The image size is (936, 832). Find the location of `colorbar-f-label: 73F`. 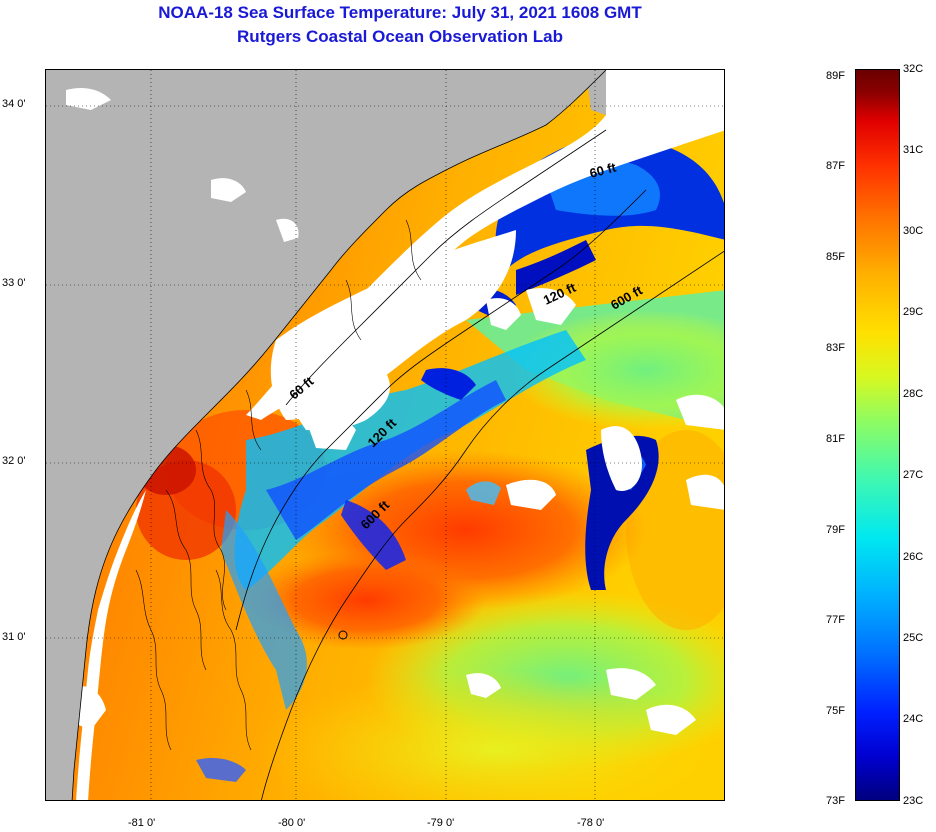

colorbar-f-label: 73F is located at coordinates (835, 801).